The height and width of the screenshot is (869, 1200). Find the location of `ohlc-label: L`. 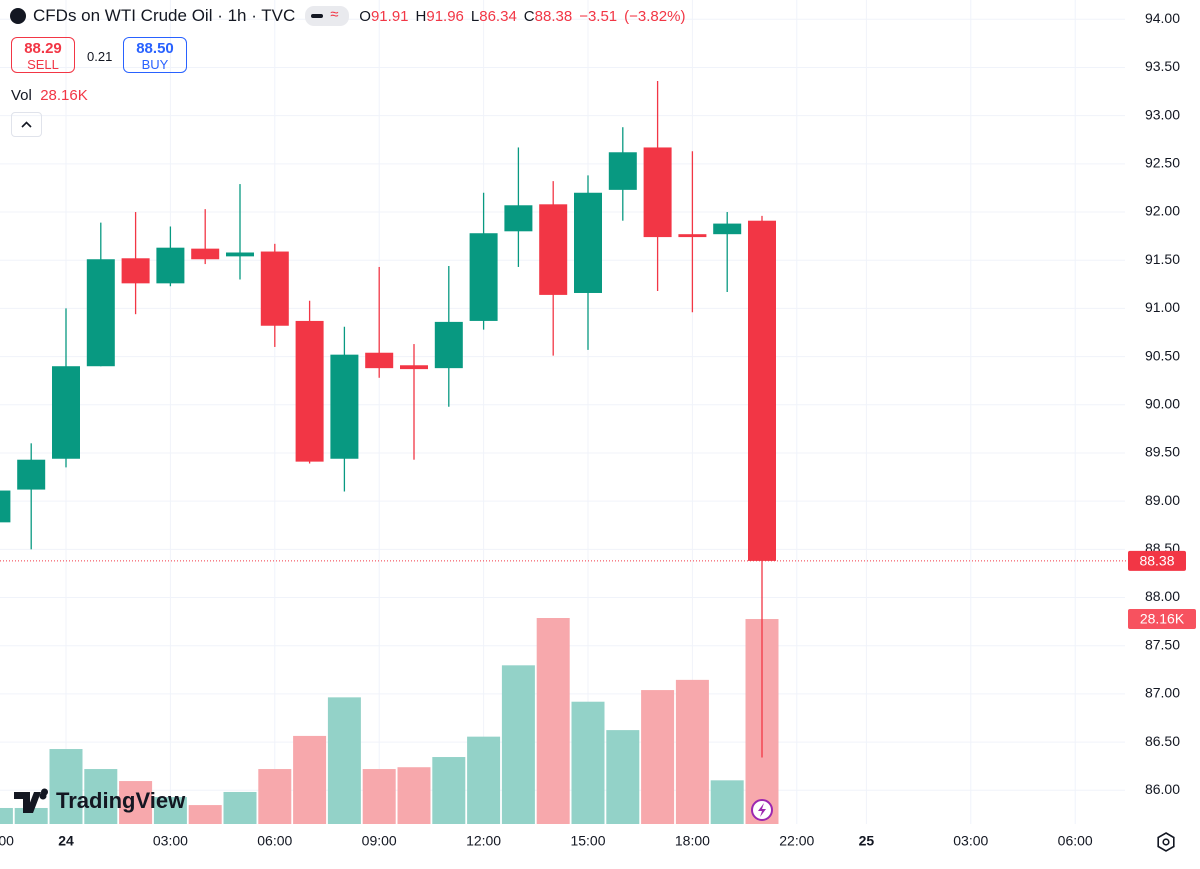

ohlc-label: L is located at coordinates (475, 16).